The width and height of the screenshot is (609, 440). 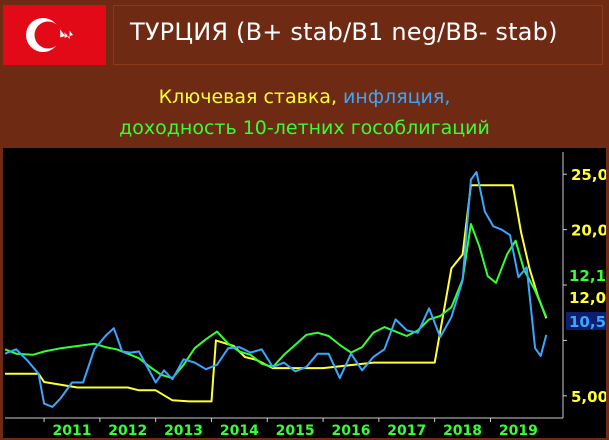 I want to click on x-tick-label: 2014, so click(x=239, y=430).